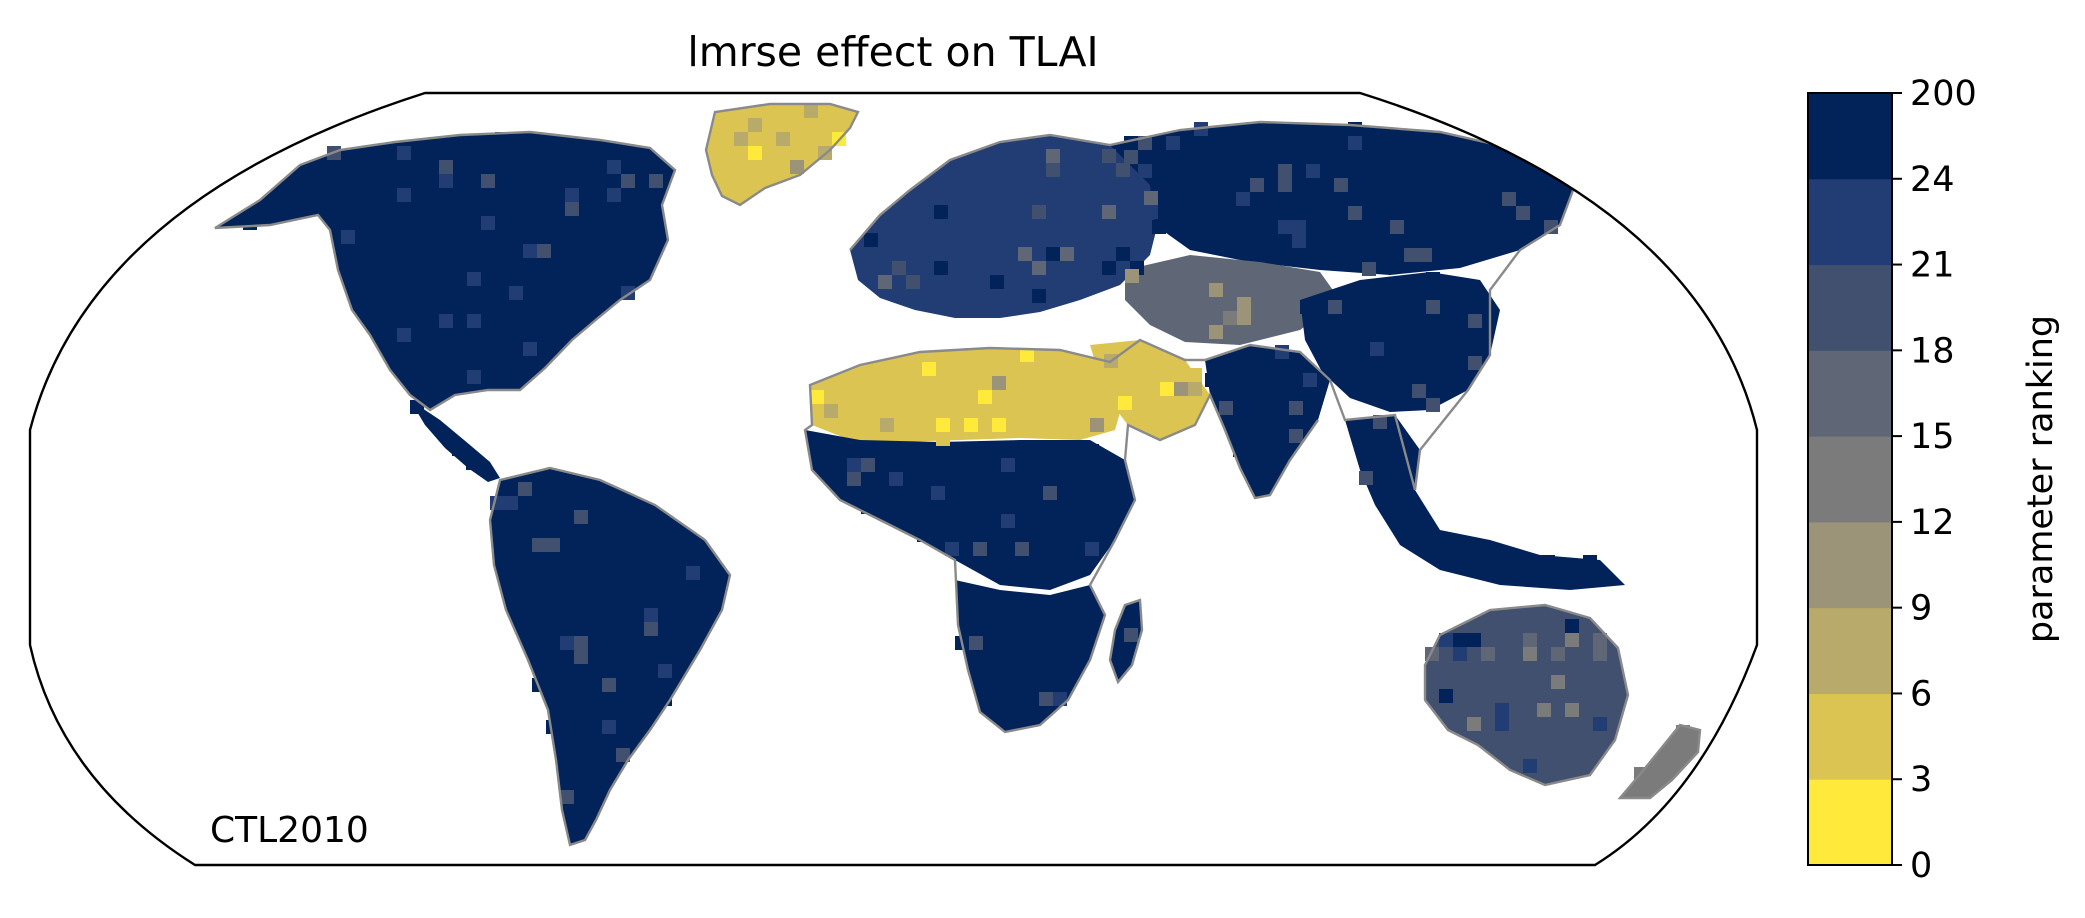  What do you see at coordinates (1267, 421) in the screenshot?
I see `region-south-asia` at bounding box center [1267, 421].